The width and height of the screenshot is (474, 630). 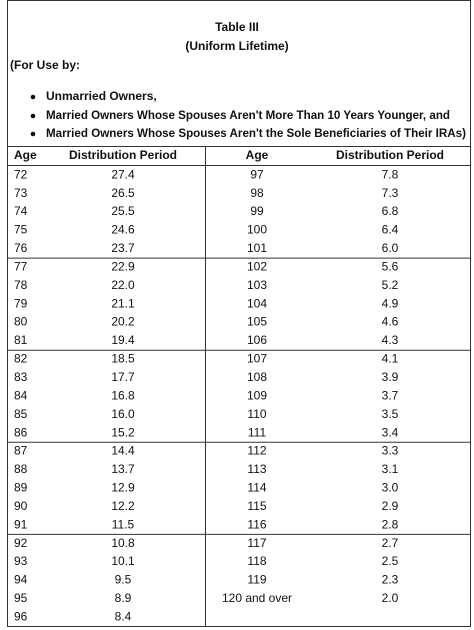 I want to click on cell: 94, so click(x=21, y=580).